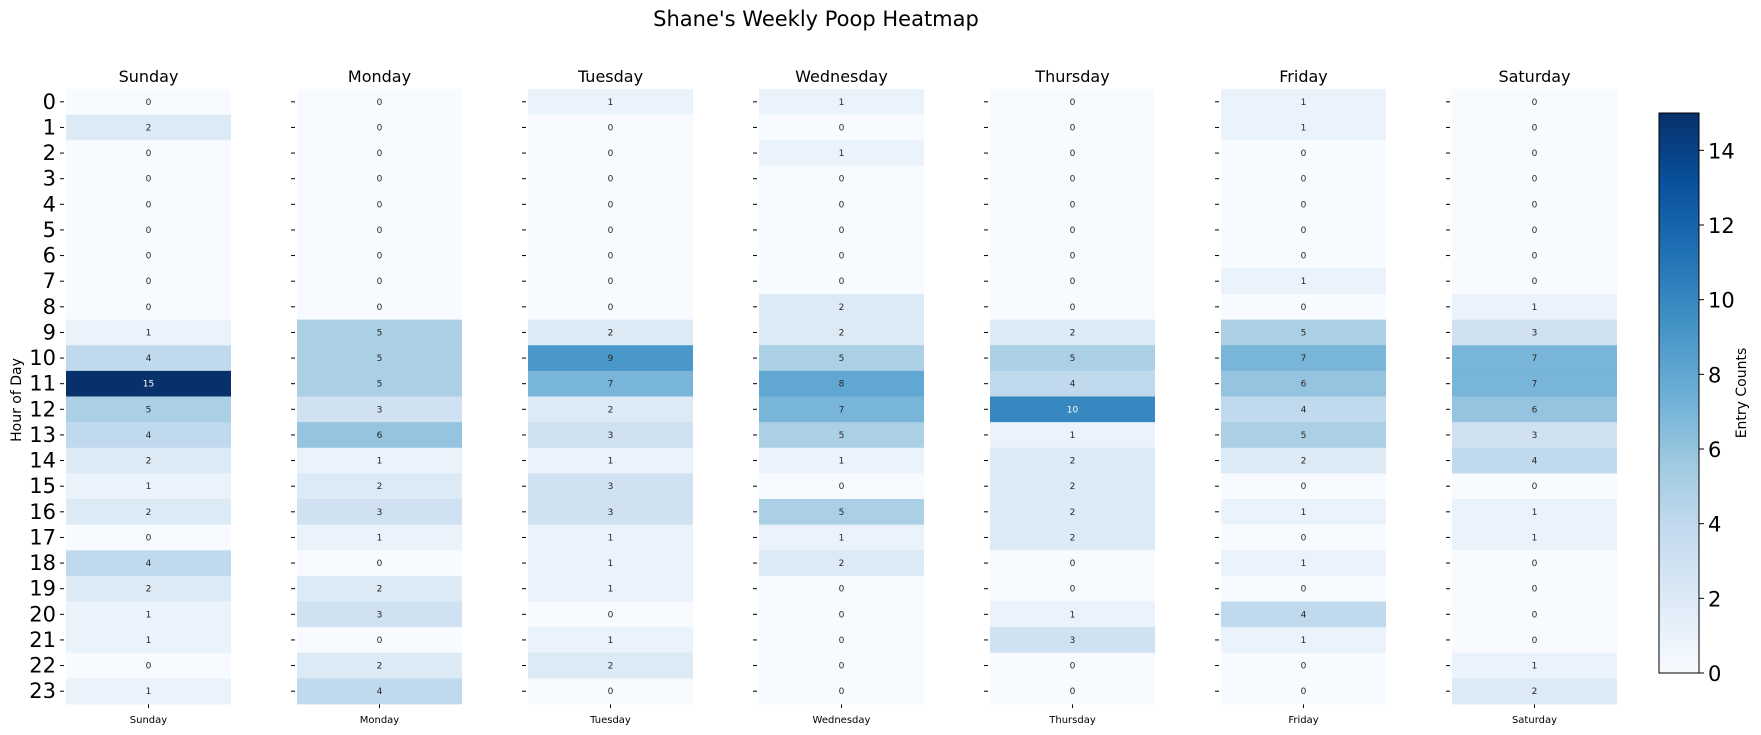  What do you see at coordinates (611, 385) in the screenshot?
I see `cell-value-label: 7` at bounding box center [611, 385].